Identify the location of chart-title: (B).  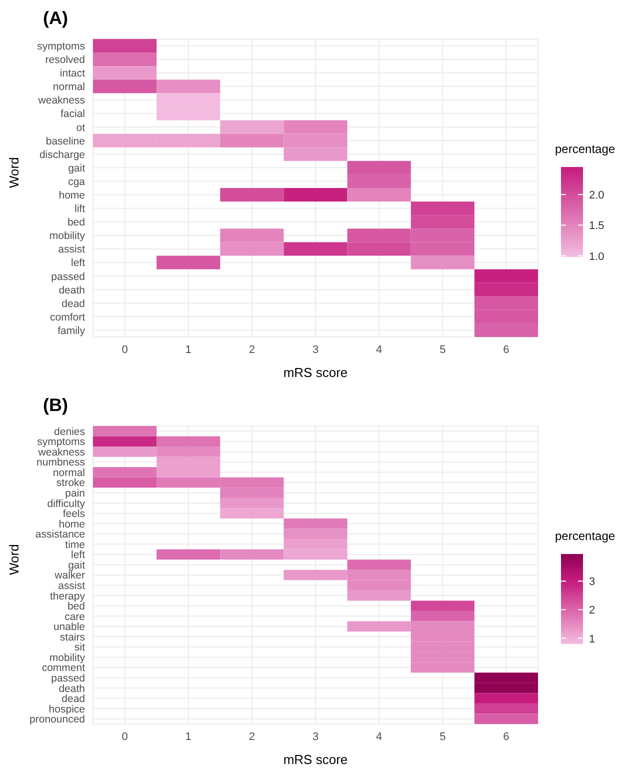
(55, 406).